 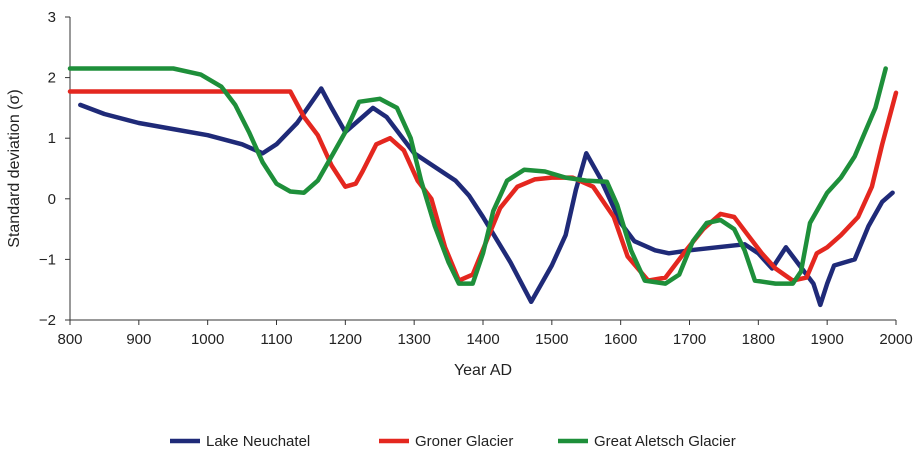 What do you see at coordinates (55, 169) in the screenshot?
I see `y-axis: 3 2 1 0 −1 −2` at bounding box center [55, 169].